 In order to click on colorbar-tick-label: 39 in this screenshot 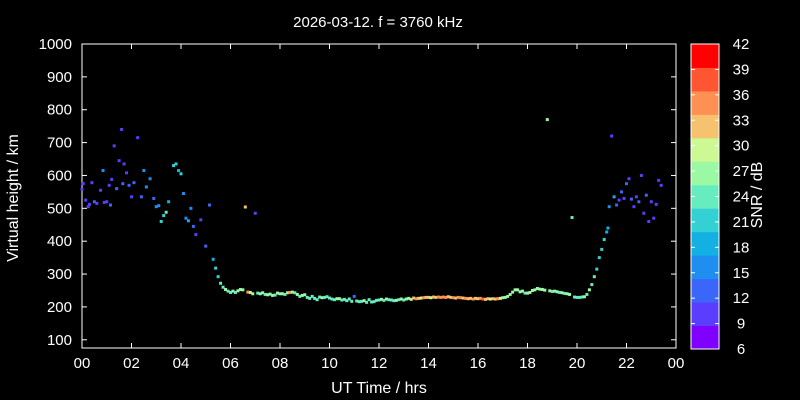, I will do `click(741, 69)`.